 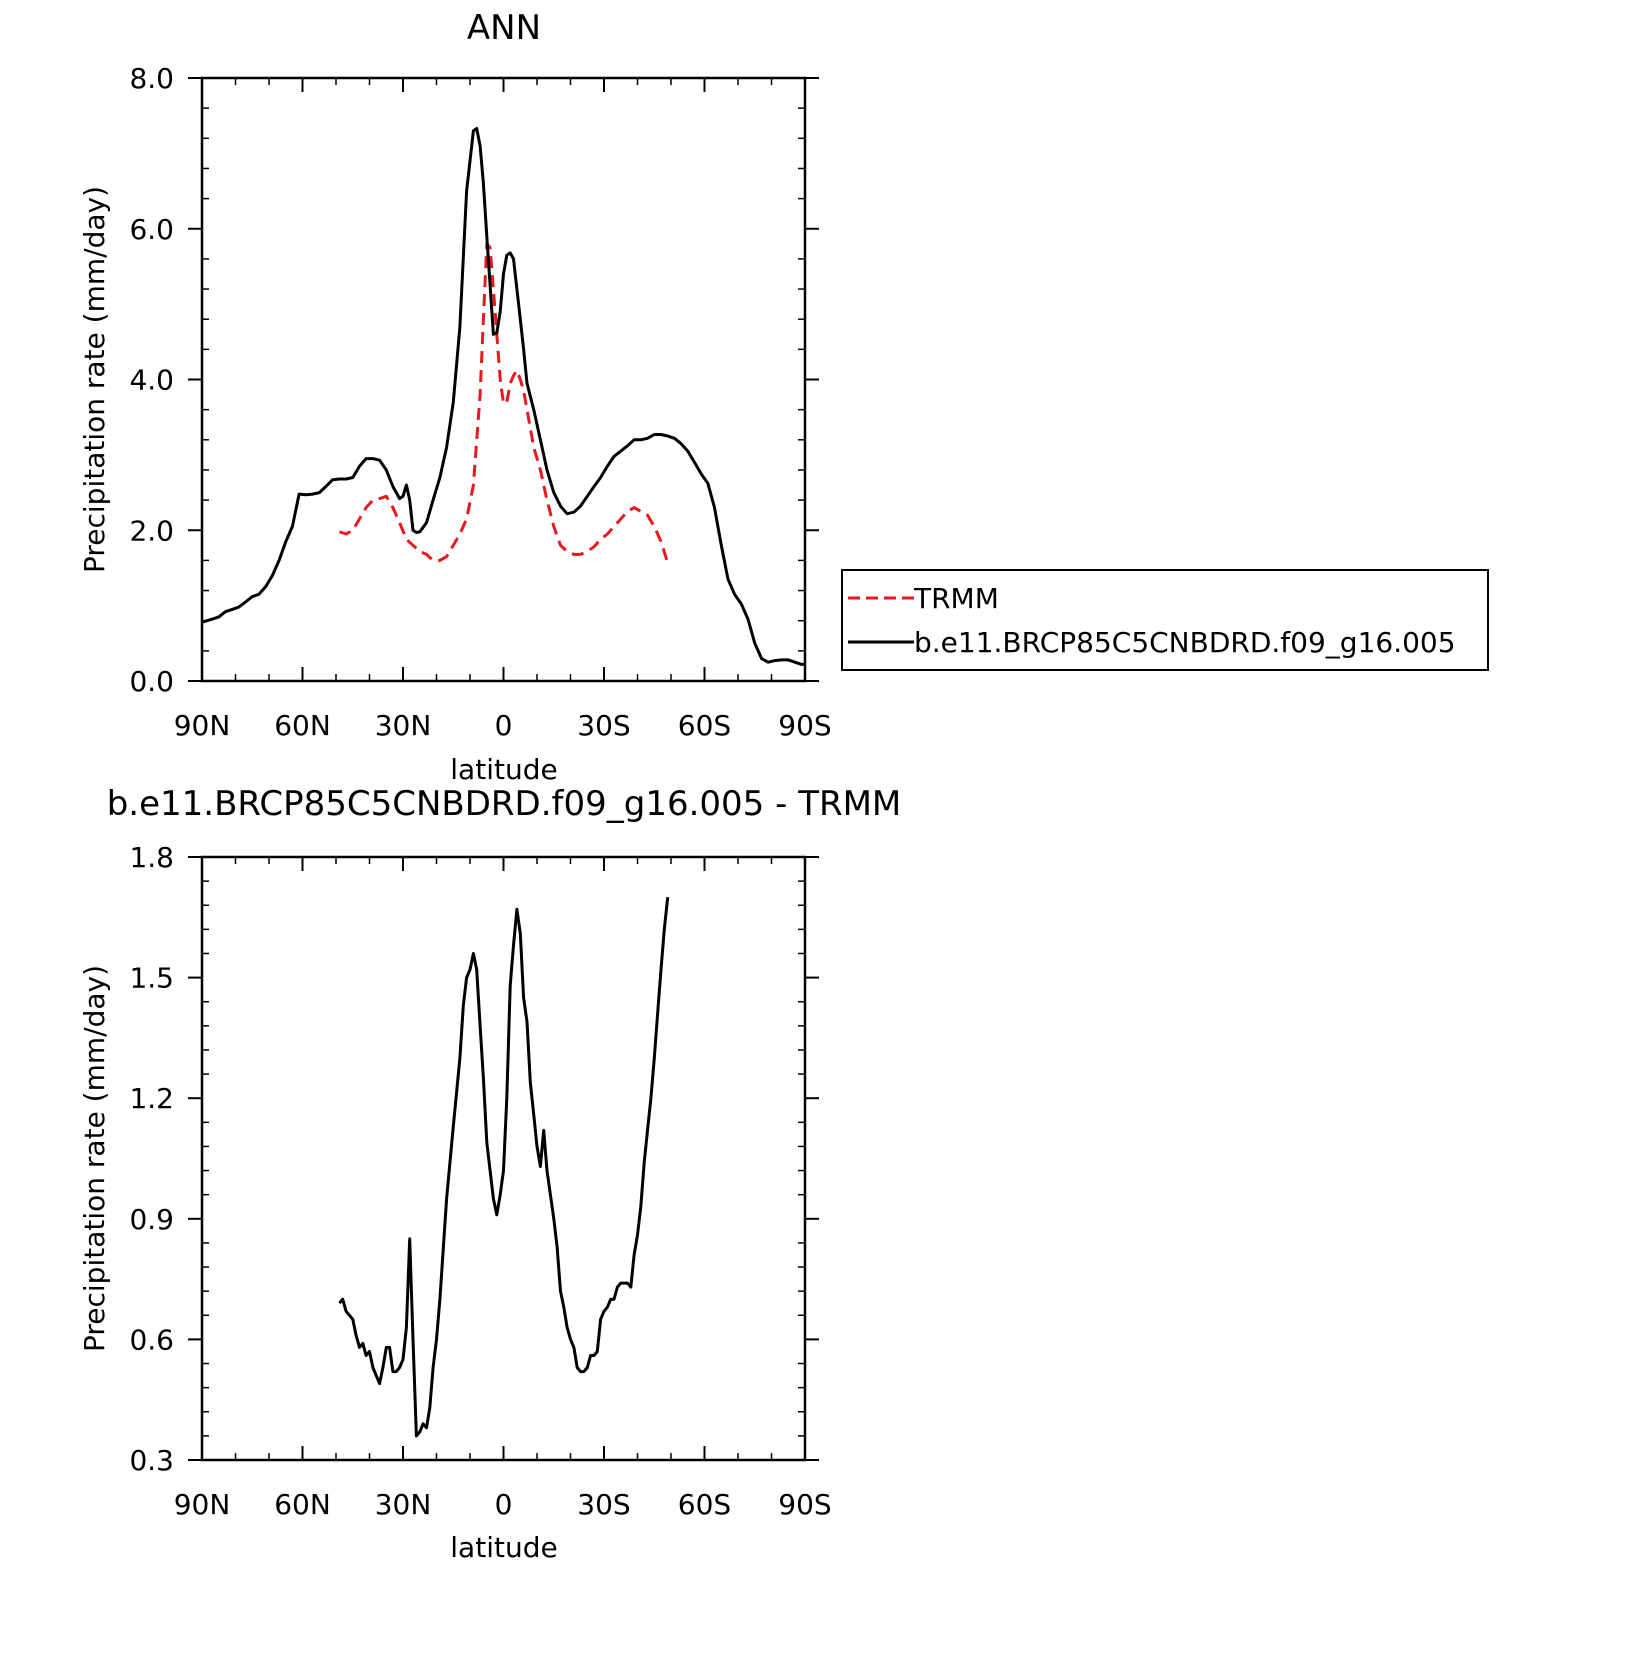 I want to click on bottom-x-tick-label: 60N, so click(x=302, y=1504).